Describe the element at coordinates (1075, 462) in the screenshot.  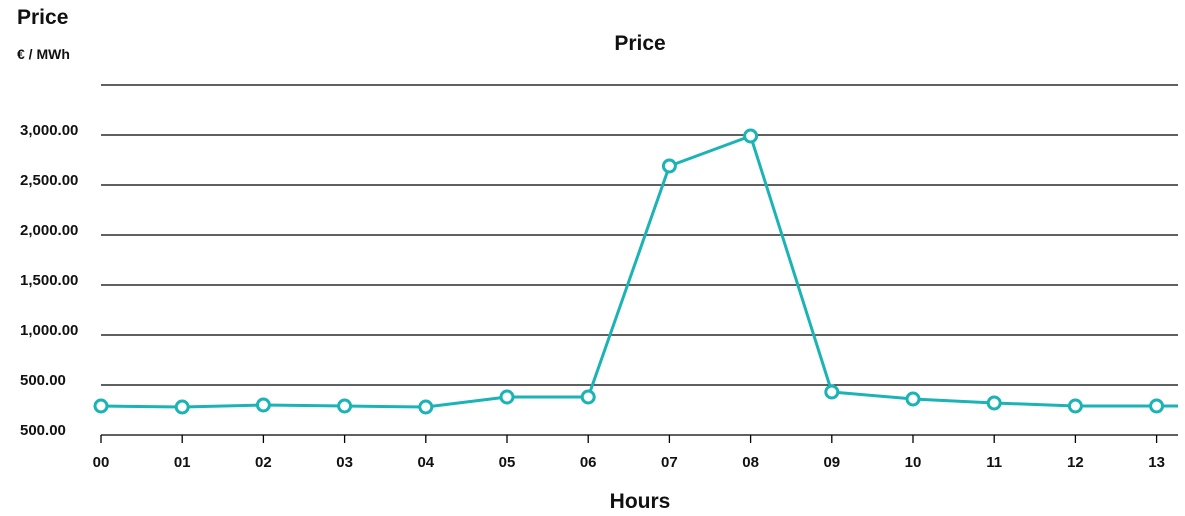
I see `x-tick-label-12: 12` at that location.